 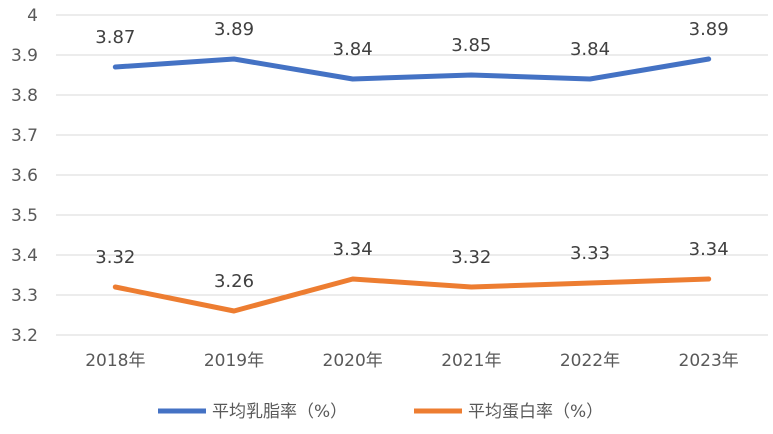 I want to click on y-tick-label: 4, so click(x=32, y=16).